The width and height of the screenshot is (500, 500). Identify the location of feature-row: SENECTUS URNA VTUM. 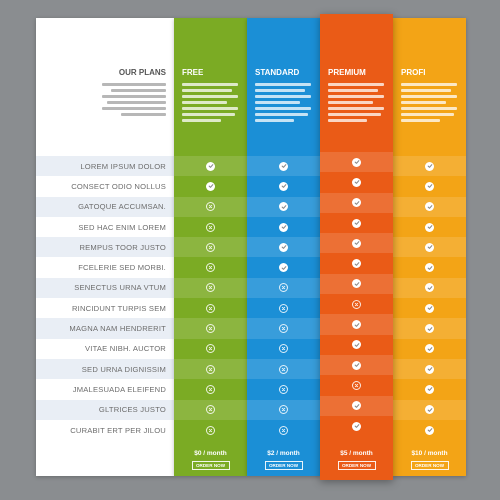
(105, 288).